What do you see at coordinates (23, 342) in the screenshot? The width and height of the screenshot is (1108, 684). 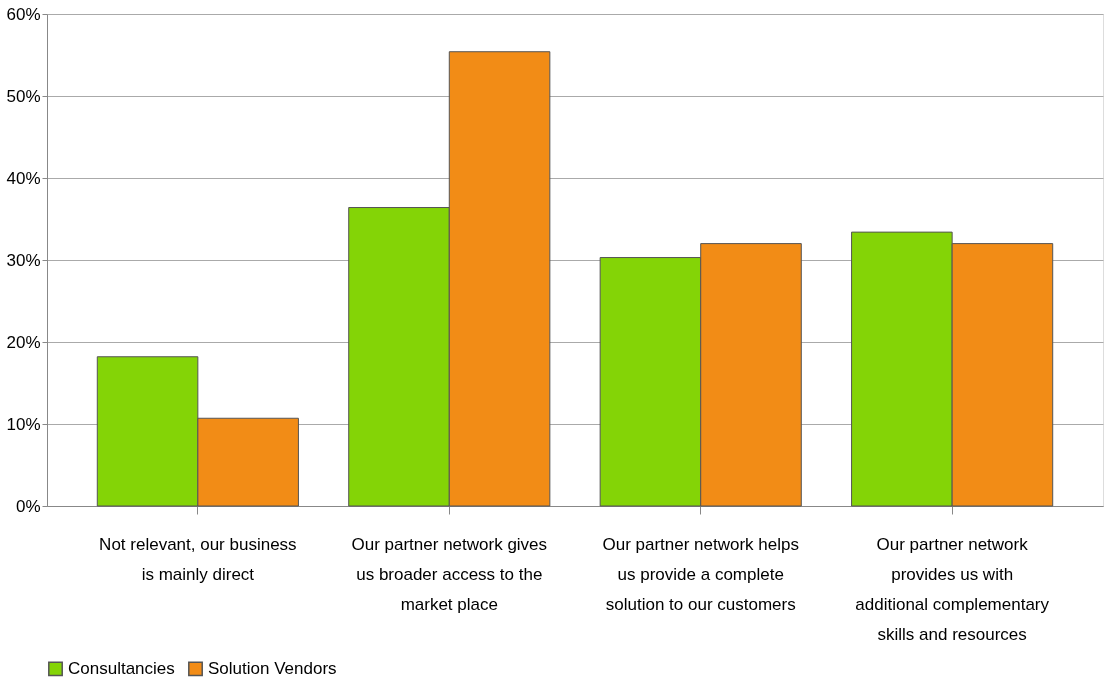 I see `y-tick-label: 20%` at bounding box center [23, 342].